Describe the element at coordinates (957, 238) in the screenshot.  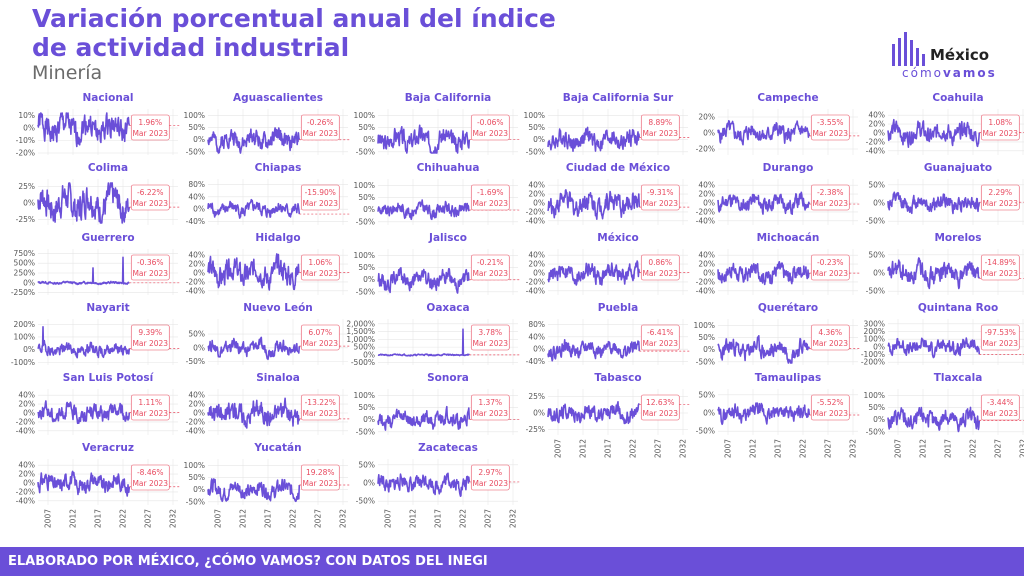
I see `panel-title: Morelos` at that location.